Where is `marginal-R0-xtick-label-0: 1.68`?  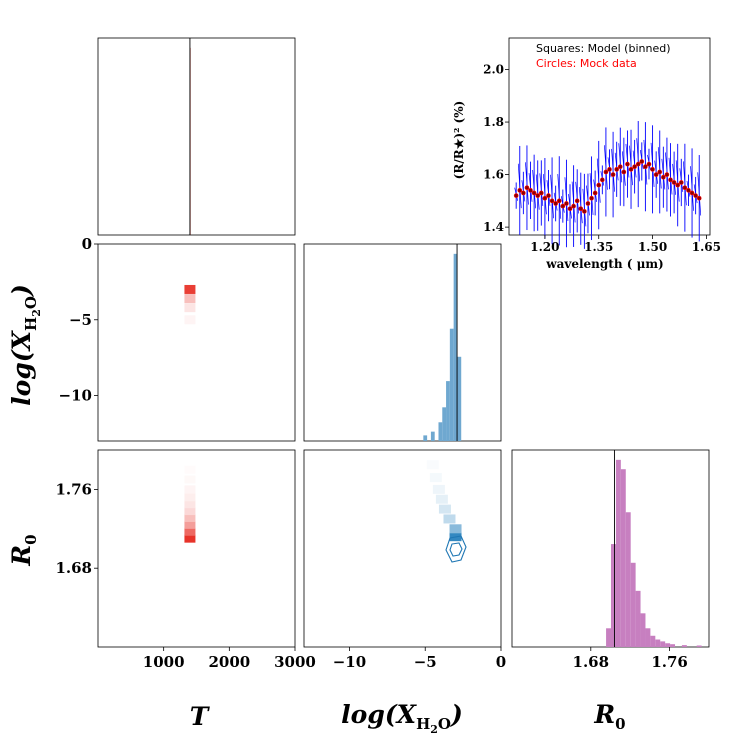 marginal-R0-xtick-label-0: 1.68 is located at coordinates (591, 662).